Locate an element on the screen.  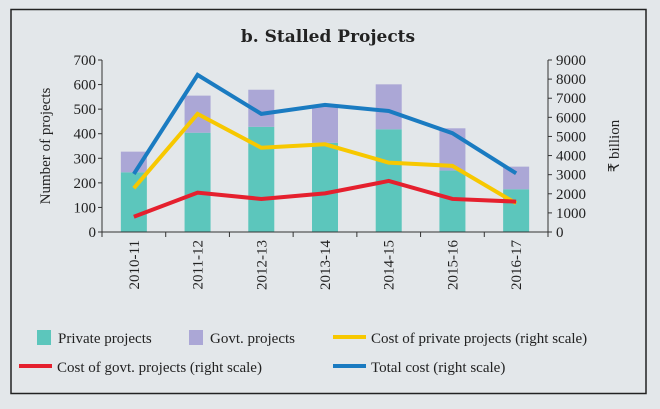
y-axis-label-left: Number of projects is located at coordinates (46, 146).